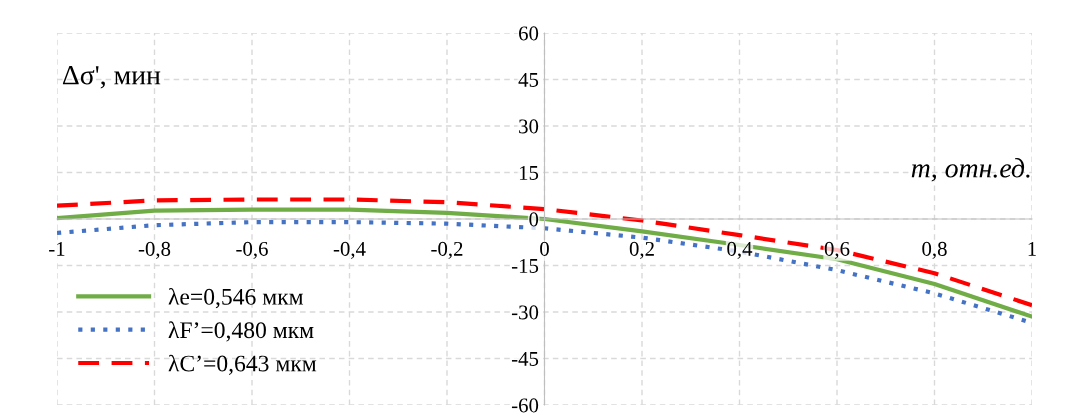 The width and height of the screenshot is (1069, 418). What do you see at coordinates (534, 219) in the screenshot?
I see `y-tick-label: 0` at bounding box center [534, 219].